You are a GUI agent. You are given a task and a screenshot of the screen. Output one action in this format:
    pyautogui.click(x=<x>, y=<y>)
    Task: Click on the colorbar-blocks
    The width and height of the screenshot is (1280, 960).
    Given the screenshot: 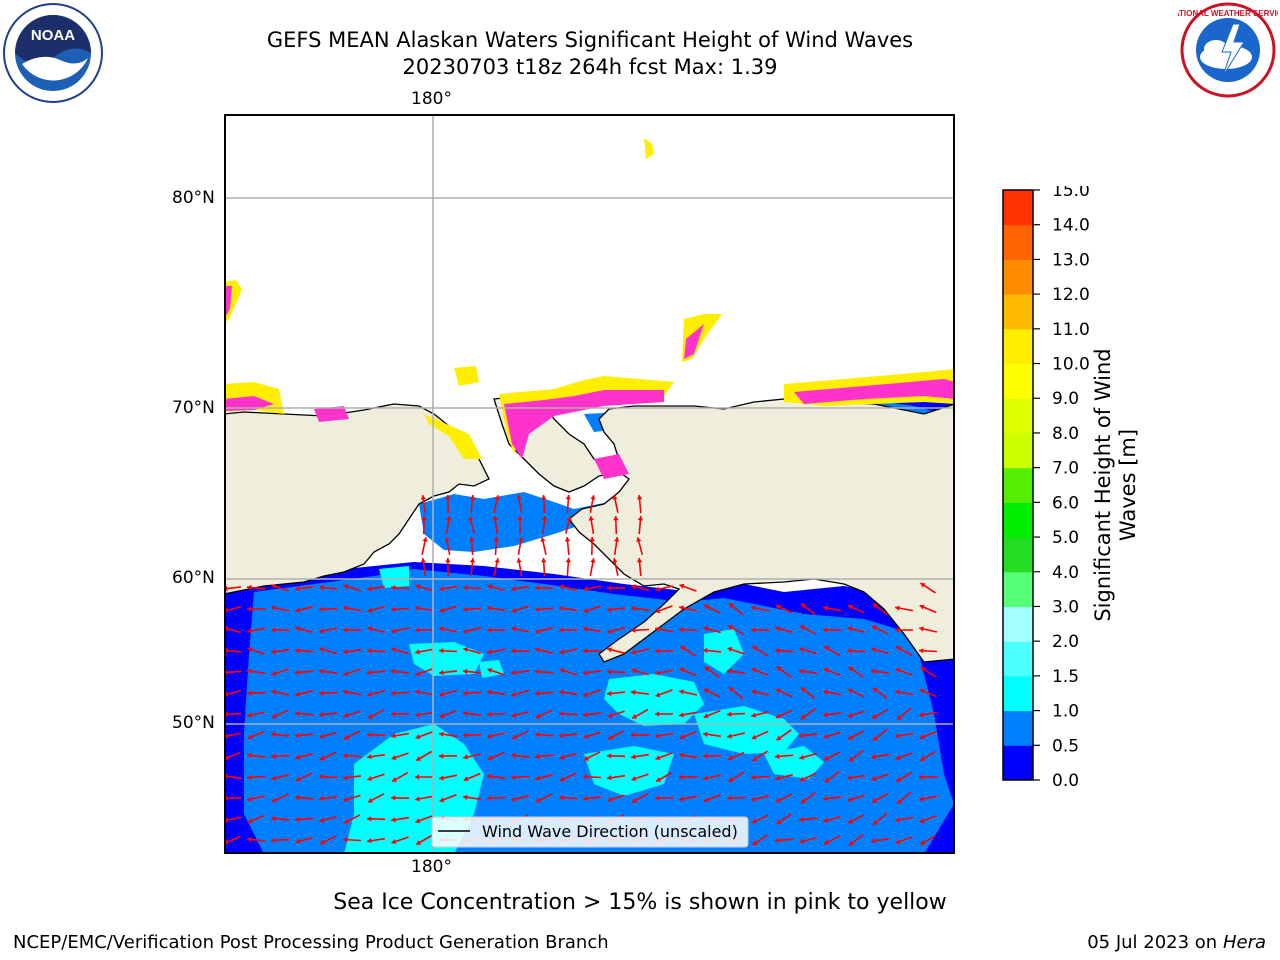 What is the action you would take?
    pyautogui.click(x=1018, y=485)
    